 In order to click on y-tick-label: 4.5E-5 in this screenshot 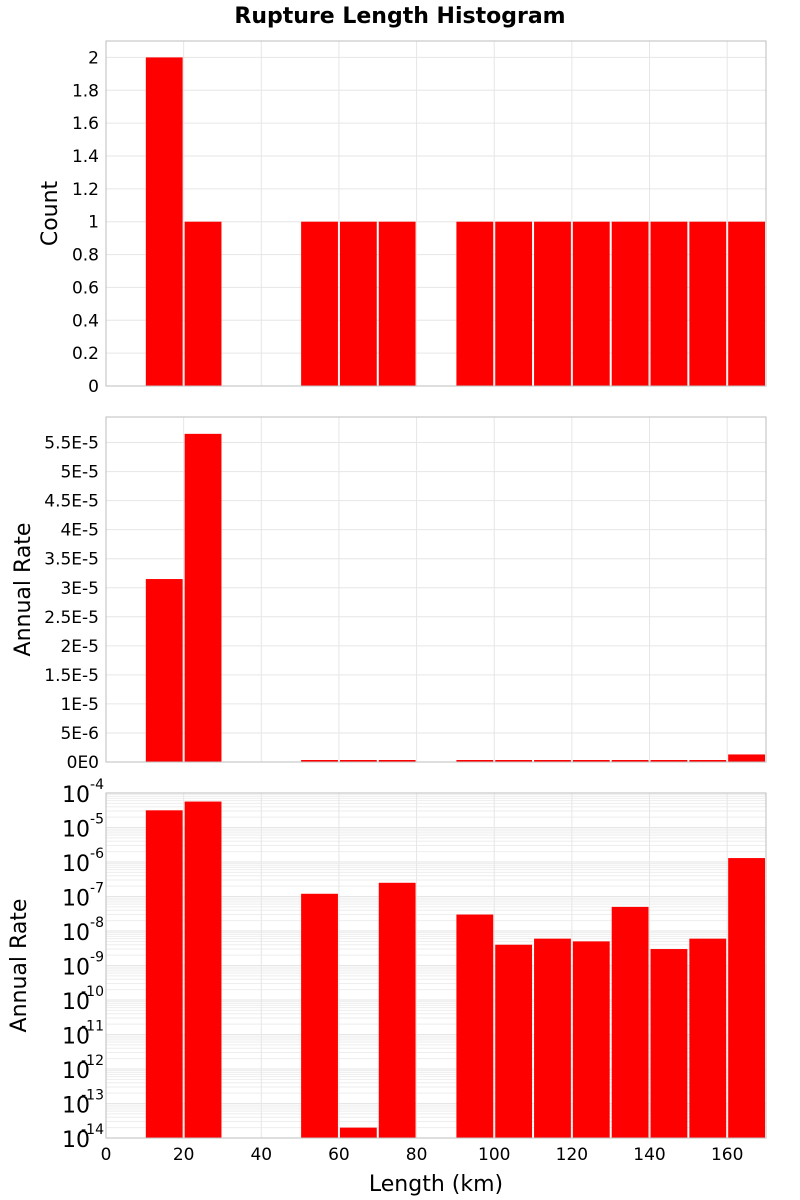, I will do `click(71, 502)`.